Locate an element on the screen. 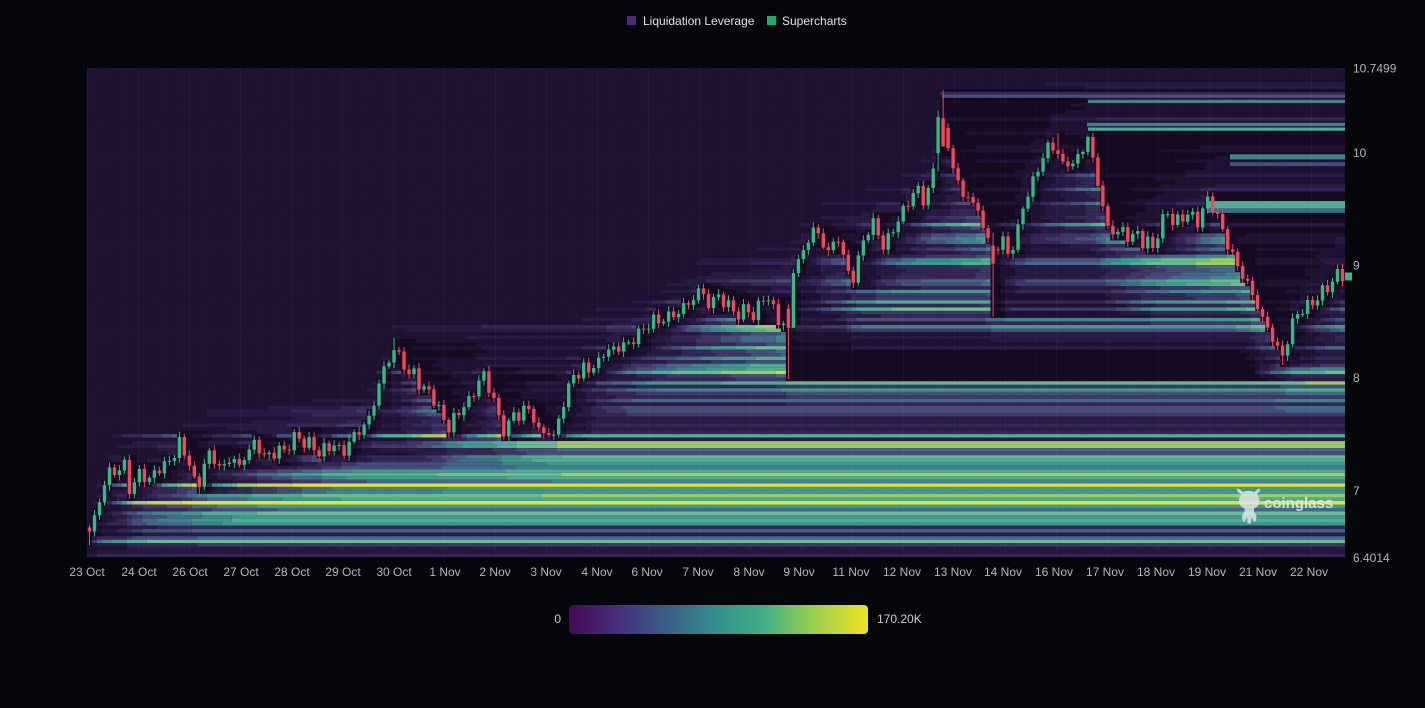 The width and height of the screenshot is (1425, 708). svg-text: 1 Nov is located at coordinates (444, 572).